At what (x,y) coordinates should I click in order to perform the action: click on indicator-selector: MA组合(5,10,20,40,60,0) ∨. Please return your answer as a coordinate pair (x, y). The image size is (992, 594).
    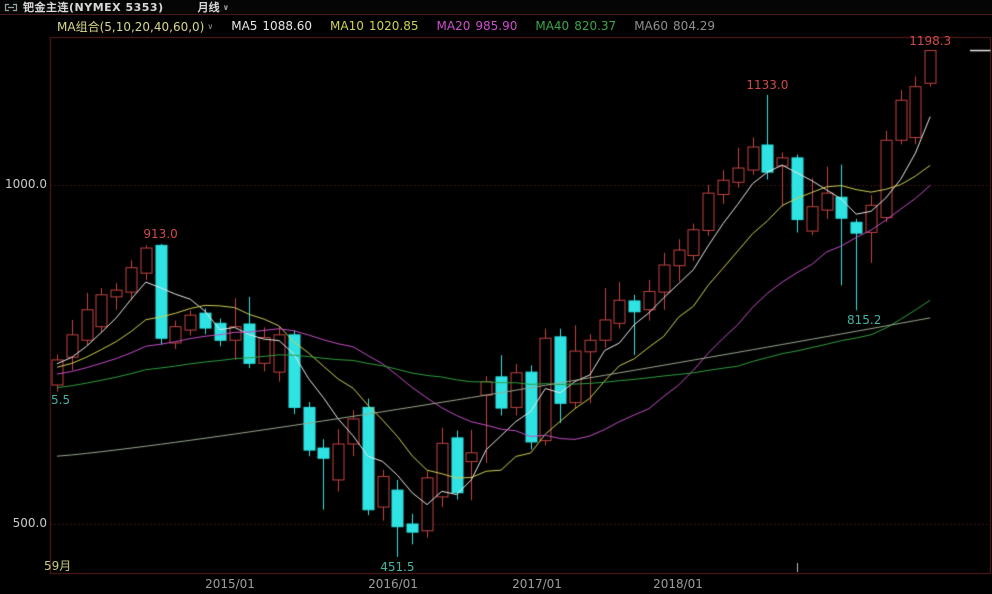
    Looking at the image, I should click on (135, 26).